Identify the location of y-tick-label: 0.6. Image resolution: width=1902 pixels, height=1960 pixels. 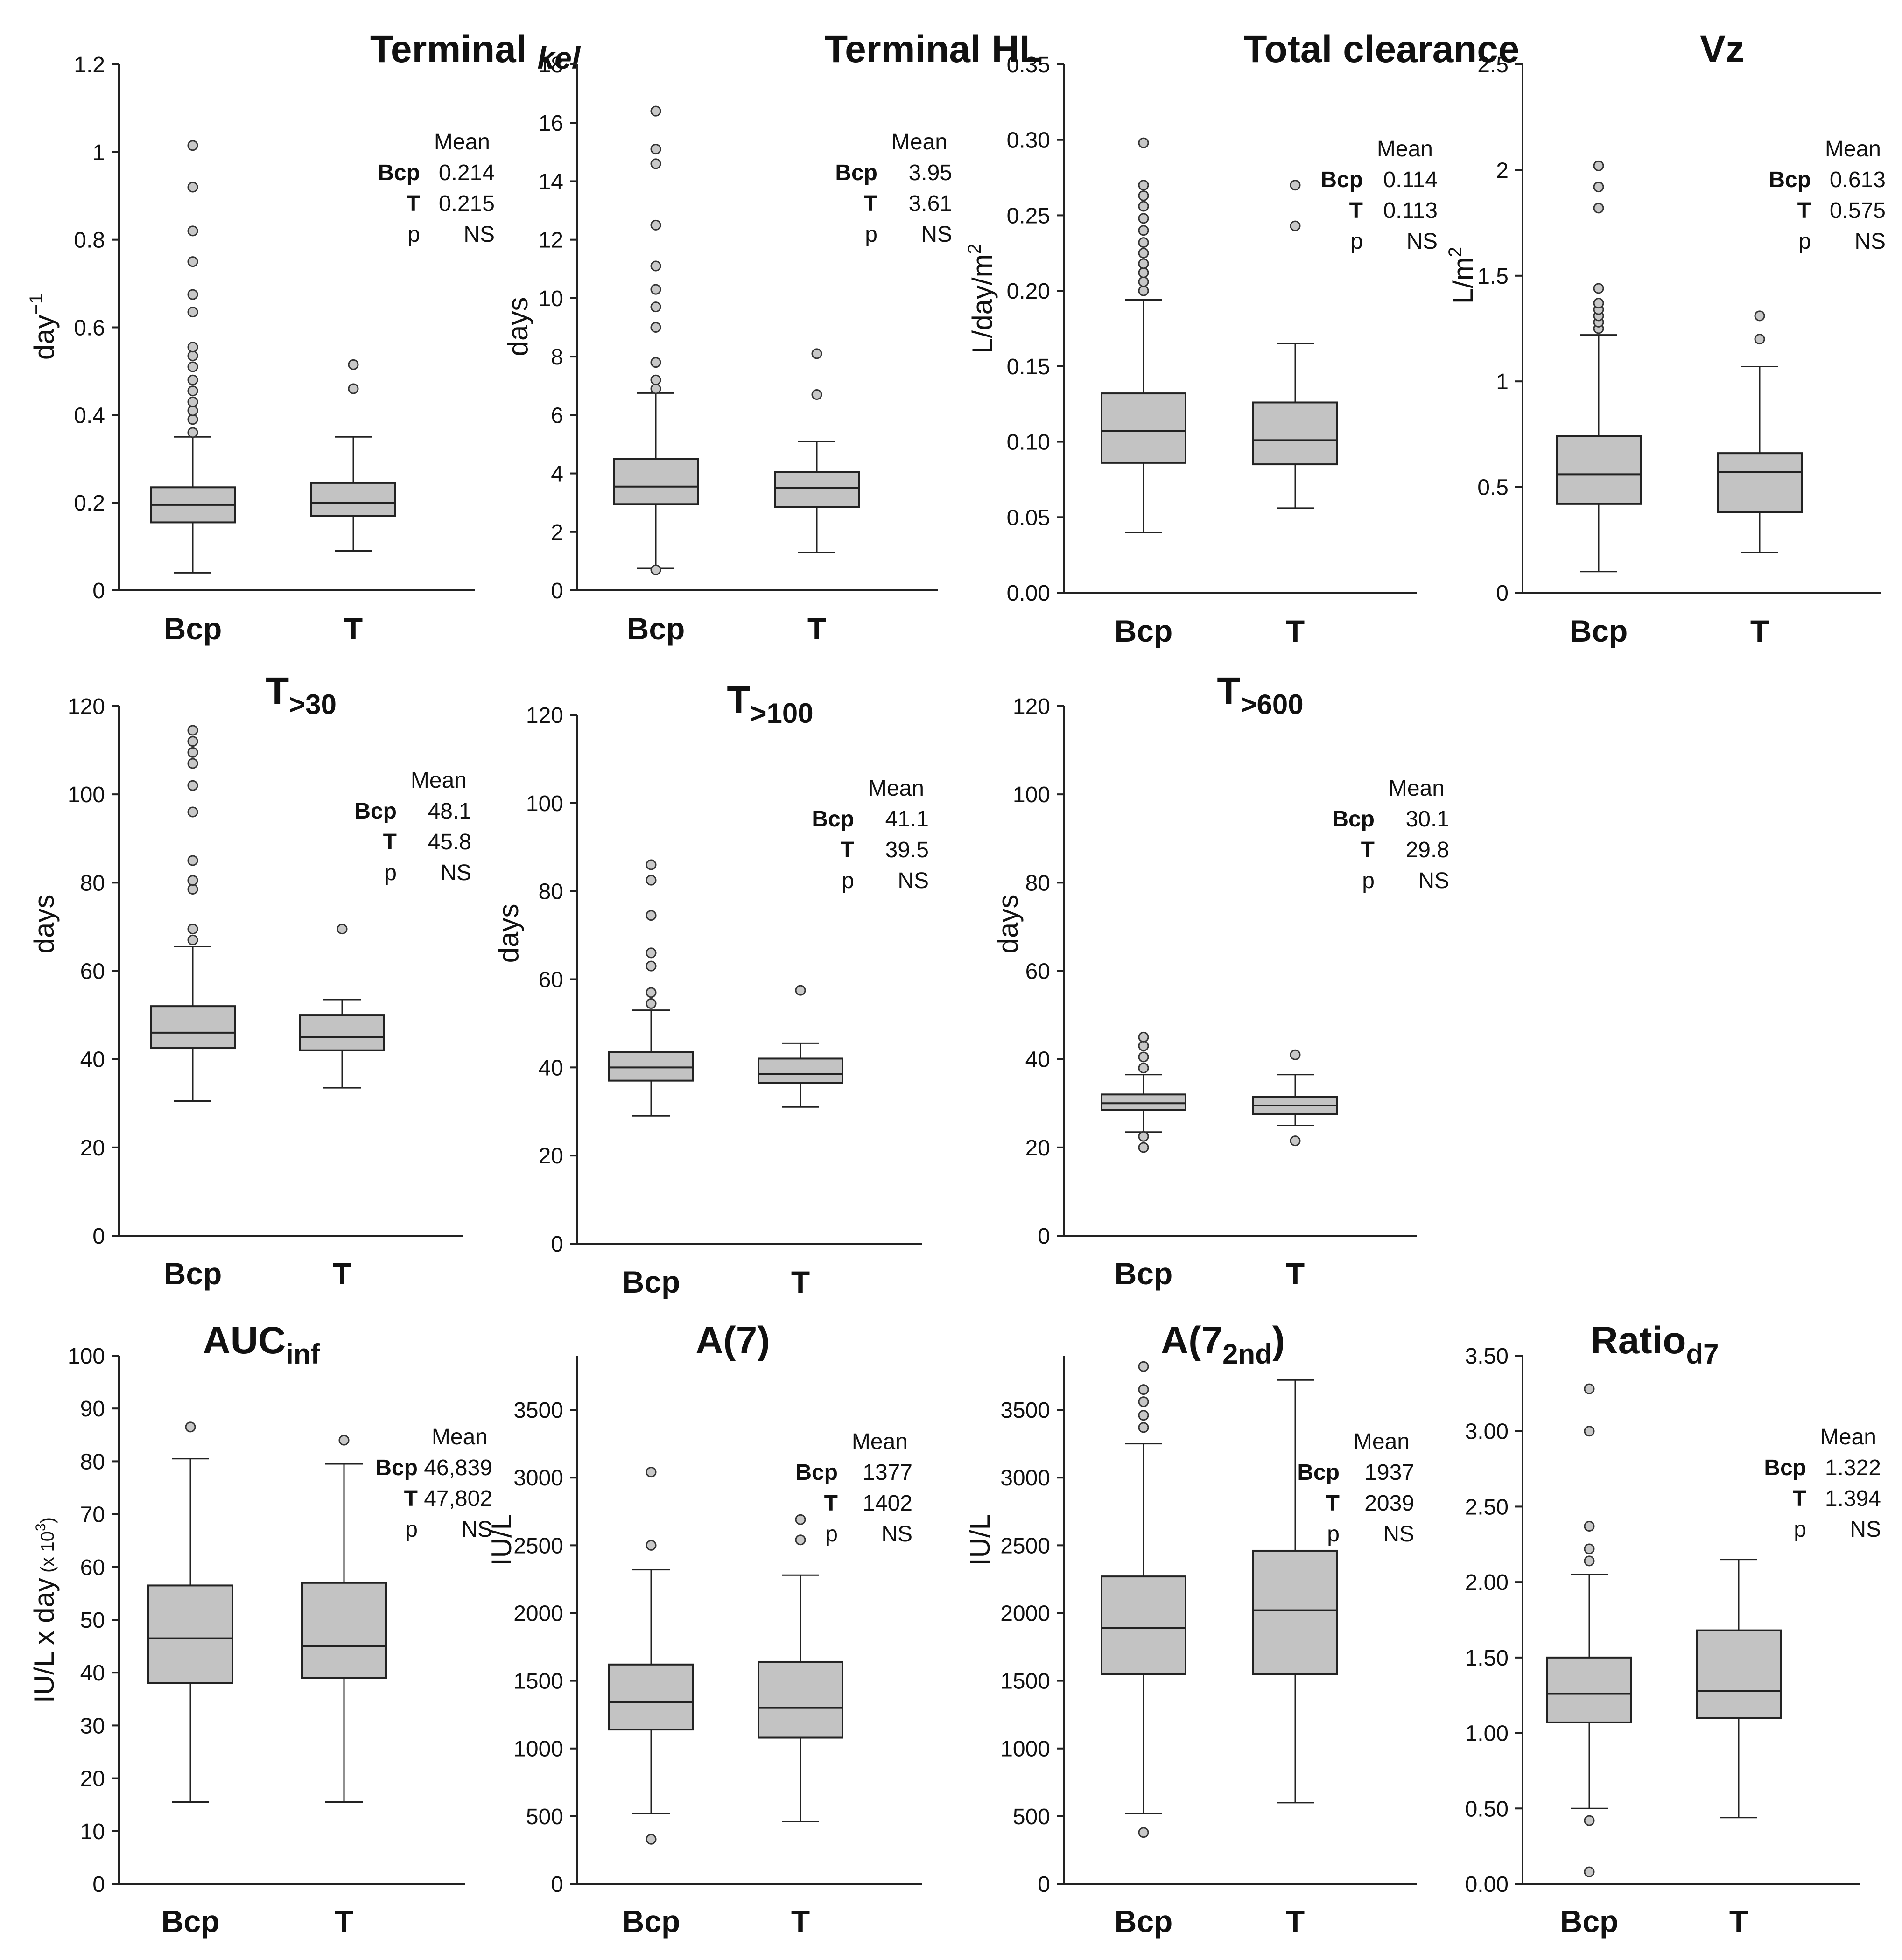
(89, 328).